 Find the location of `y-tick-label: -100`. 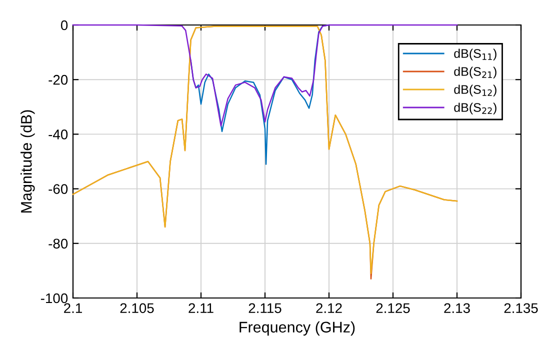

y-tick-label: -100 is located at coordinates (54, 298).